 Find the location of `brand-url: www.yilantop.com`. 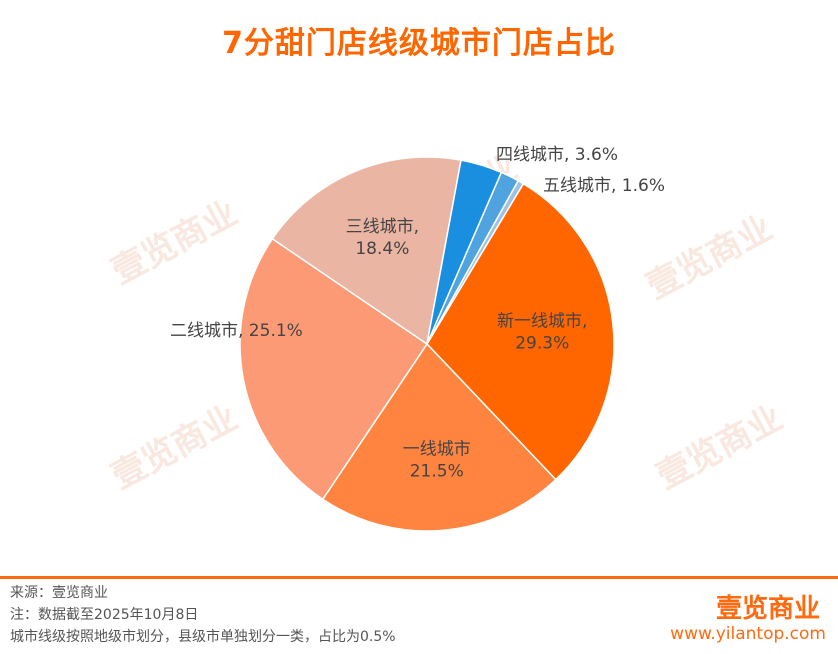

brand-url: www.yilantop.com is located at coordinates (748, 634).